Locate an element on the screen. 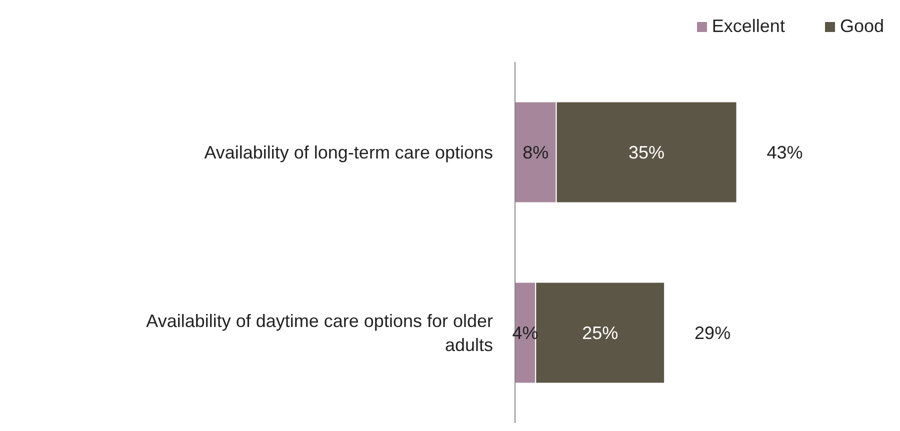 This screenshot has height=431, width=900. data-label: 8% is located at coordinates (535, 152).